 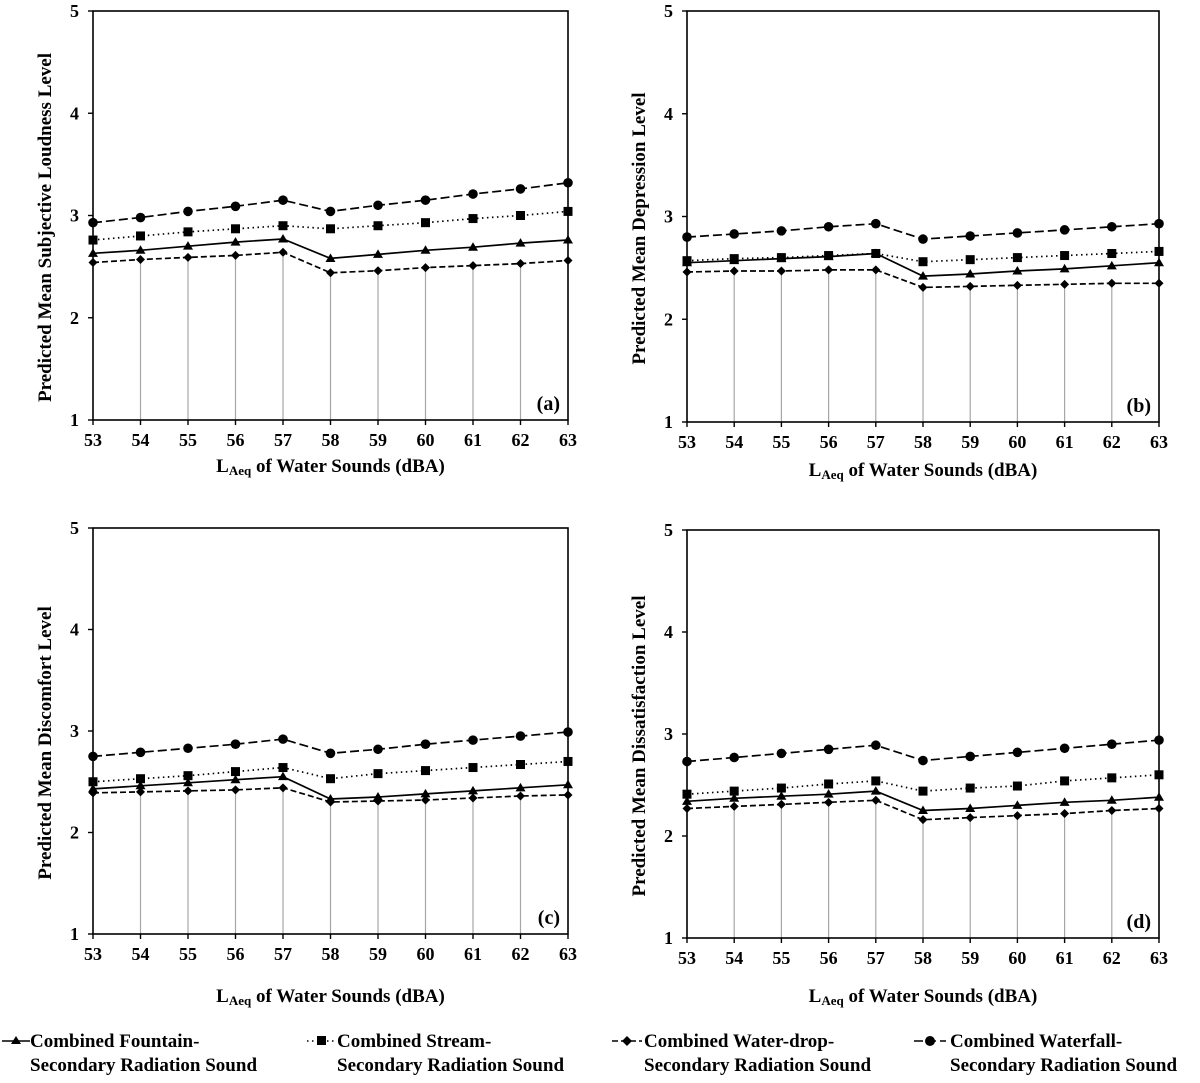 What do you see at coordinates (348, 466) in the screenshot?
I see `x-axis-title-rest: of Water Sounds (dBA)` at bounding box center [348, 466].